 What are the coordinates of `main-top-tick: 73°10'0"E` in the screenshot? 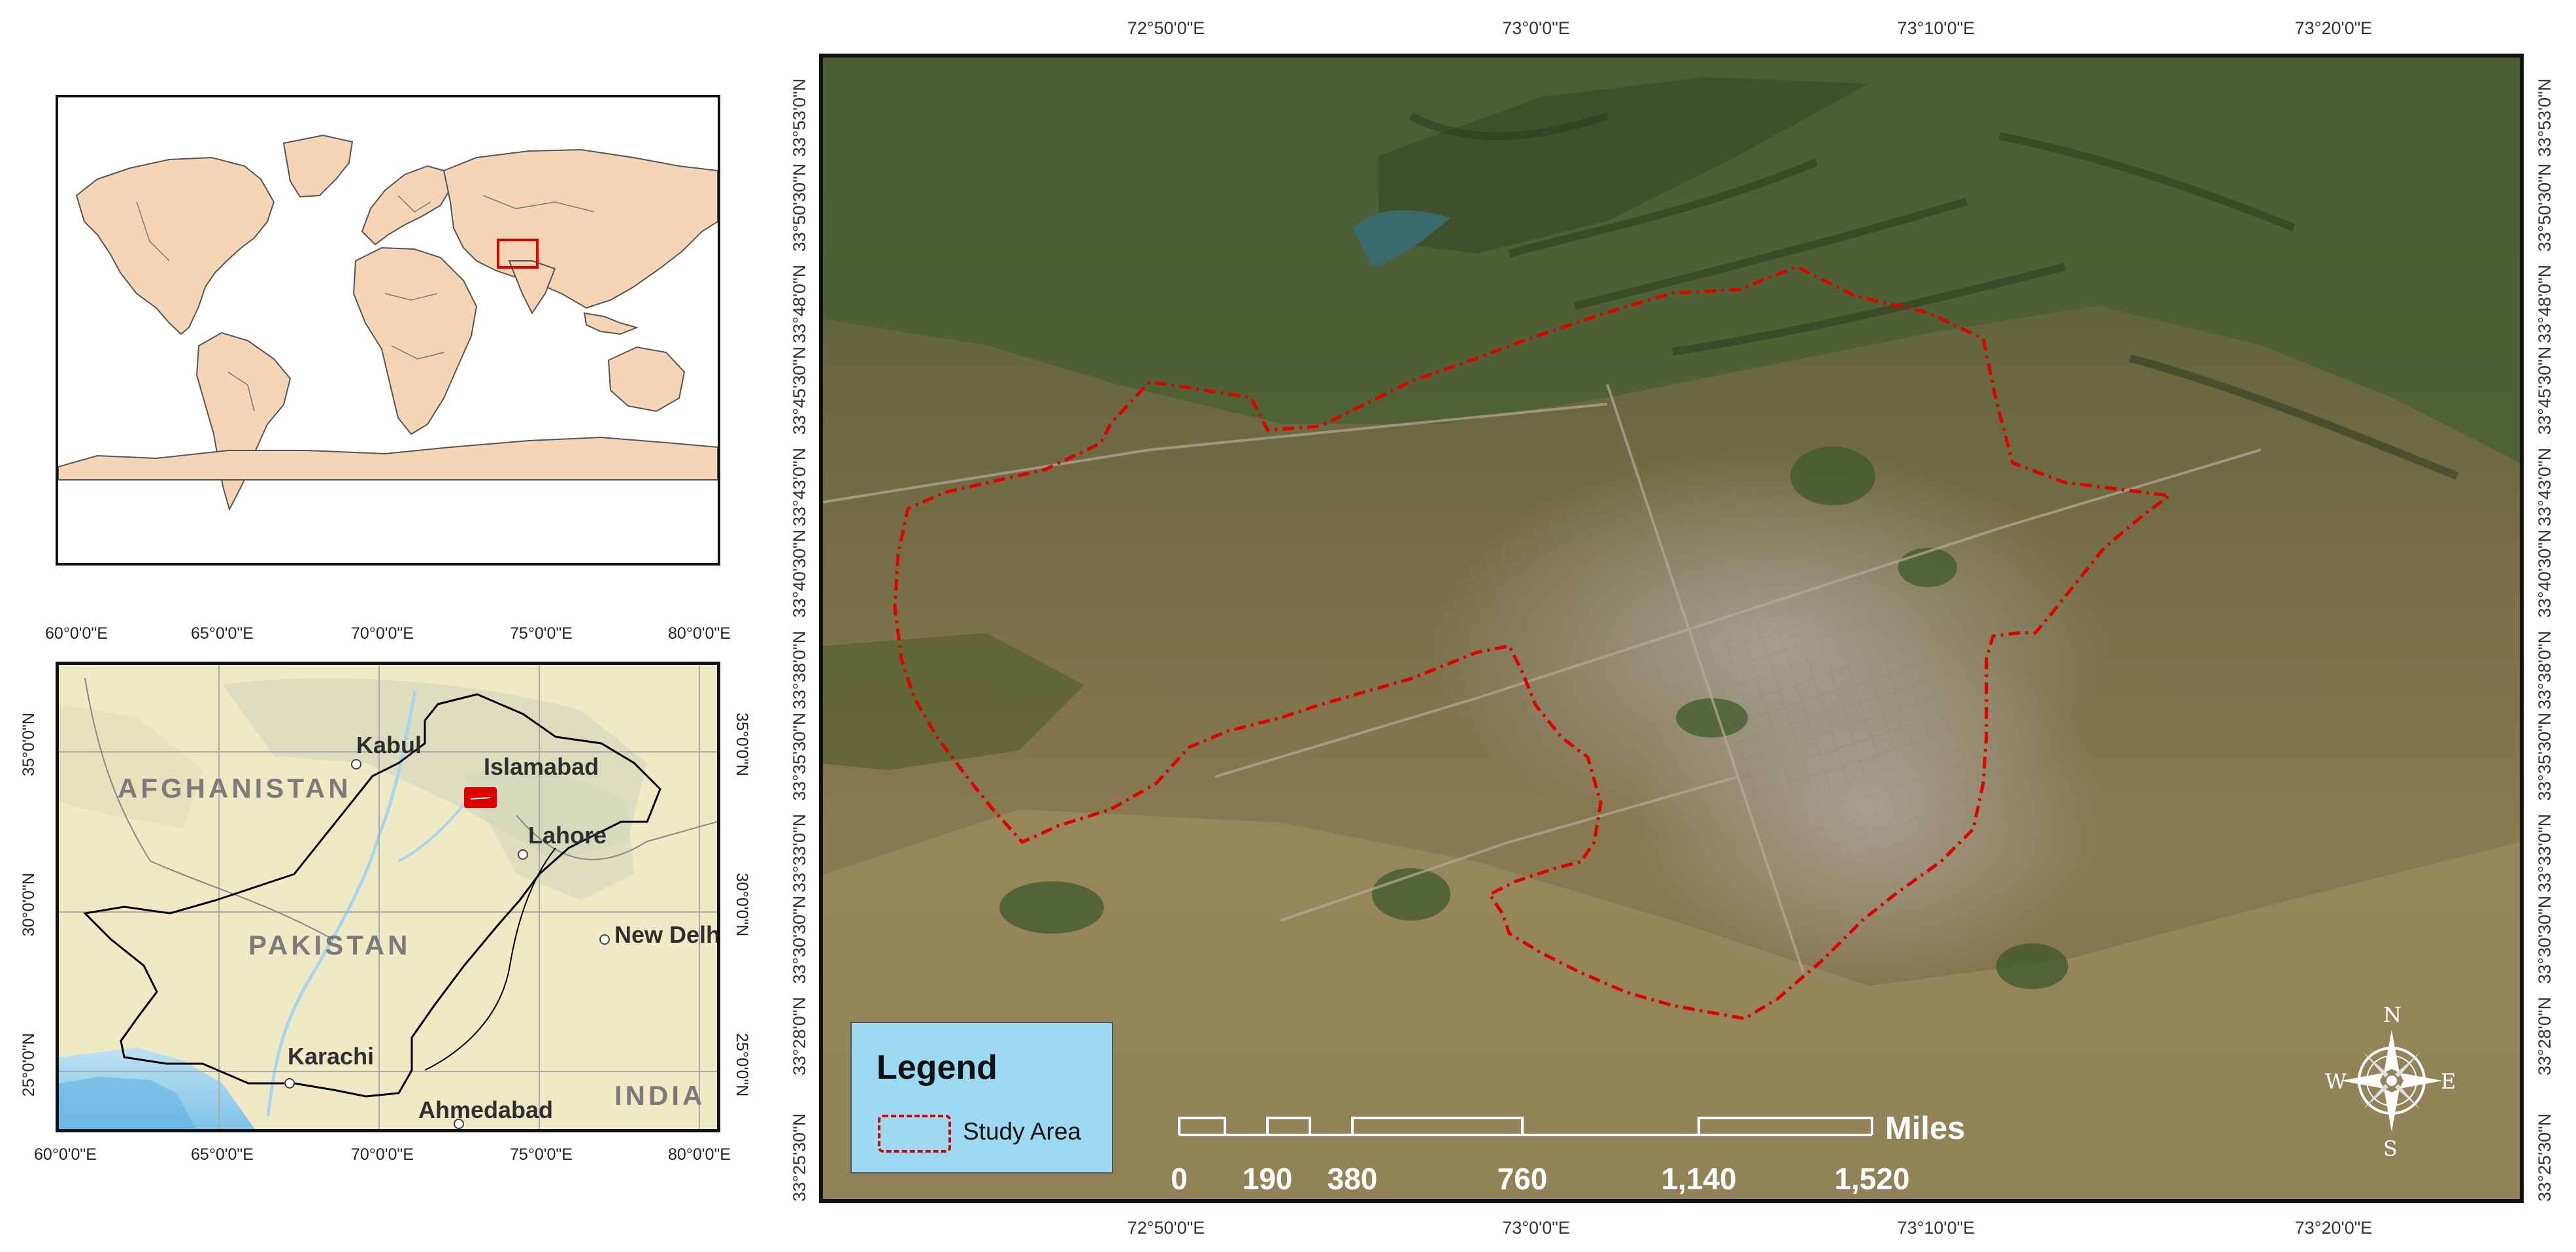 It's located at (1936, 28).